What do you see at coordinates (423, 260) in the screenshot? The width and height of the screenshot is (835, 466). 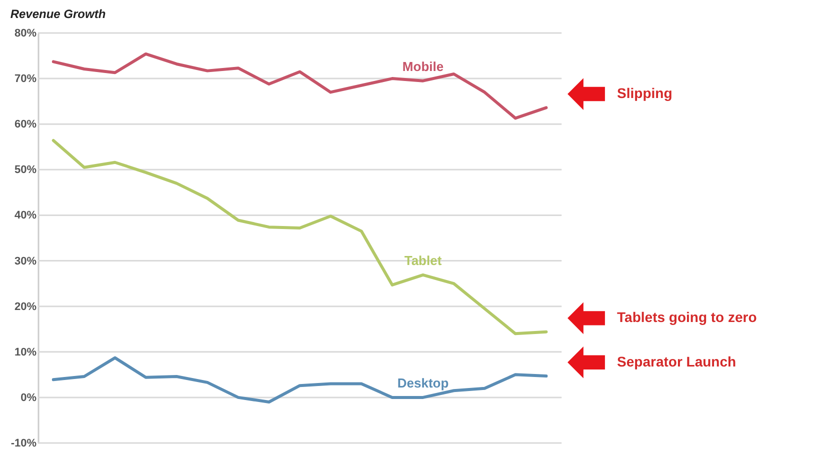 I see `series-label: Tablet` at bounding box center [423, 260].